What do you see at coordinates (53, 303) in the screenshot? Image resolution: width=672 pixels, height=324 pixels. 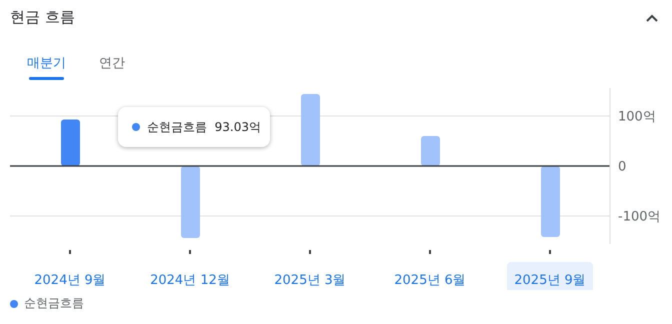 I see `legend-label: 순현금흐름` at bounding box center [53, 303].